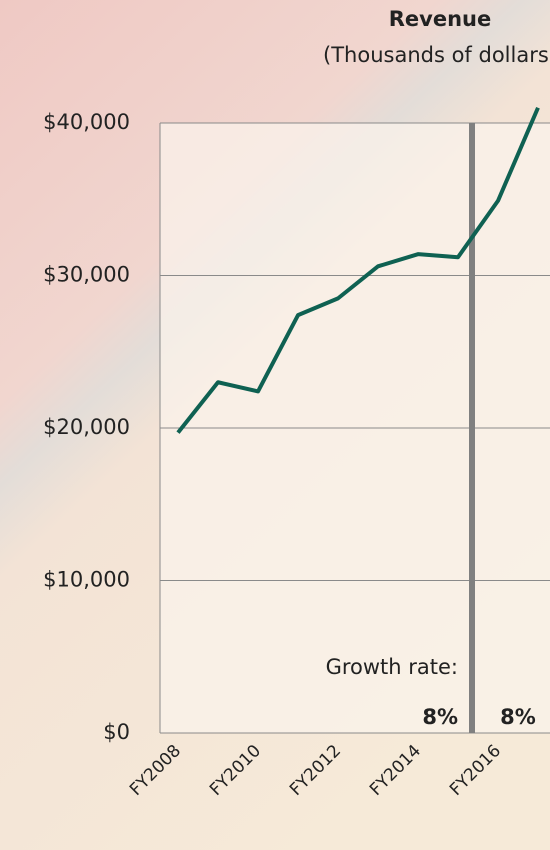 This screenshot has height=850, width=550. I want to click on y-tick-label: $10,000, so click(86, 580).